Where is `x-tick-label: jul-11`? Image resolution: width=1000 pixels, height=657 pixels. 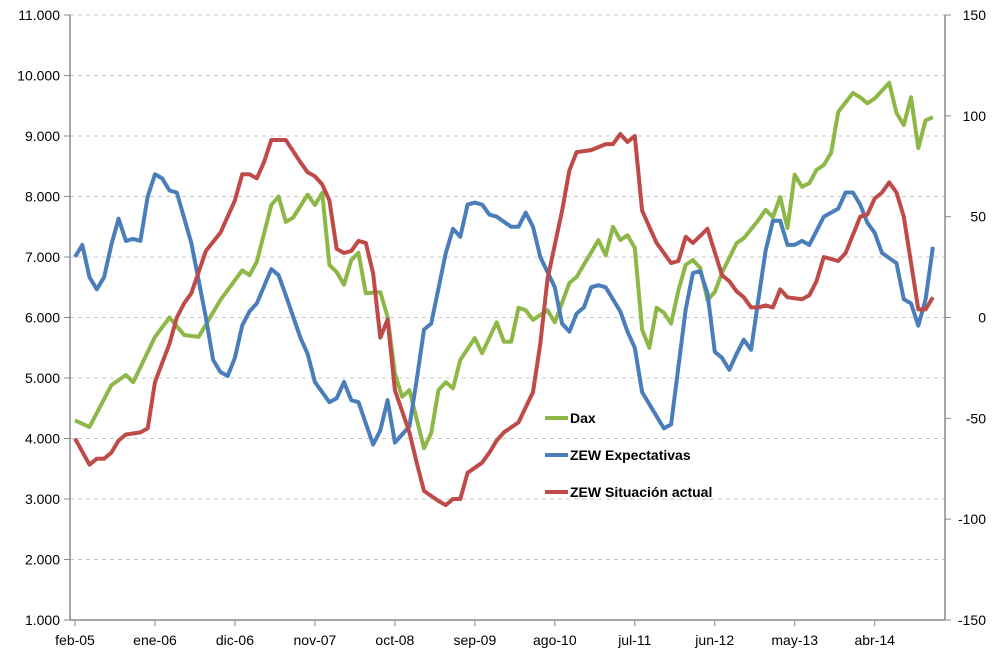 x-tick-label: jul-11 is located at coordinates (634, 640).